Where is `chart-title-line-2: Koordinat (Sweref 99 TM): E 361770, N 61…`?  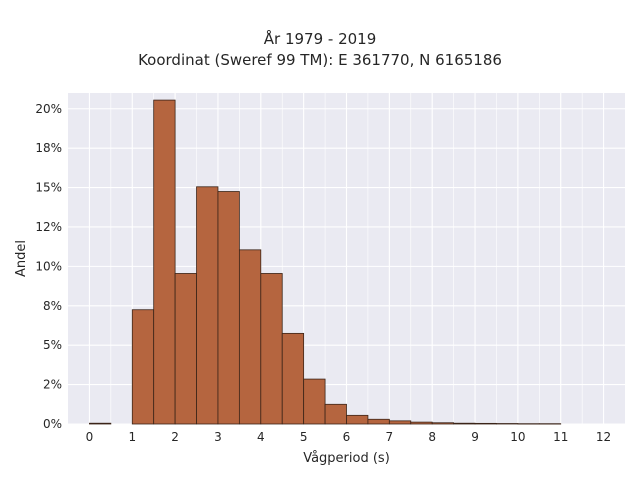 chart-title-line-2: Koordinat (Sweref 99 TM): E 361770, N 61… is located at coordinates (320, 60).